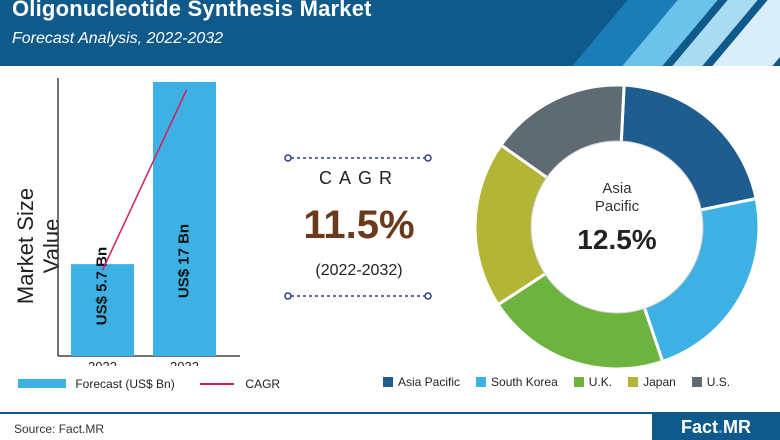  I want to click on legend-label: U.K., so click(600, 382).